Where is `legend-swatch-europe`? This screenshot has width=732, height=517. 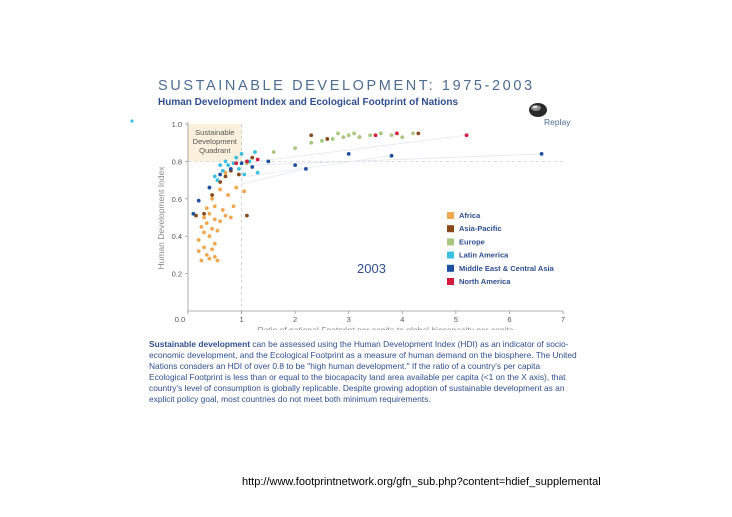
legend-swatch-europe is located at coordinates (450, 242).